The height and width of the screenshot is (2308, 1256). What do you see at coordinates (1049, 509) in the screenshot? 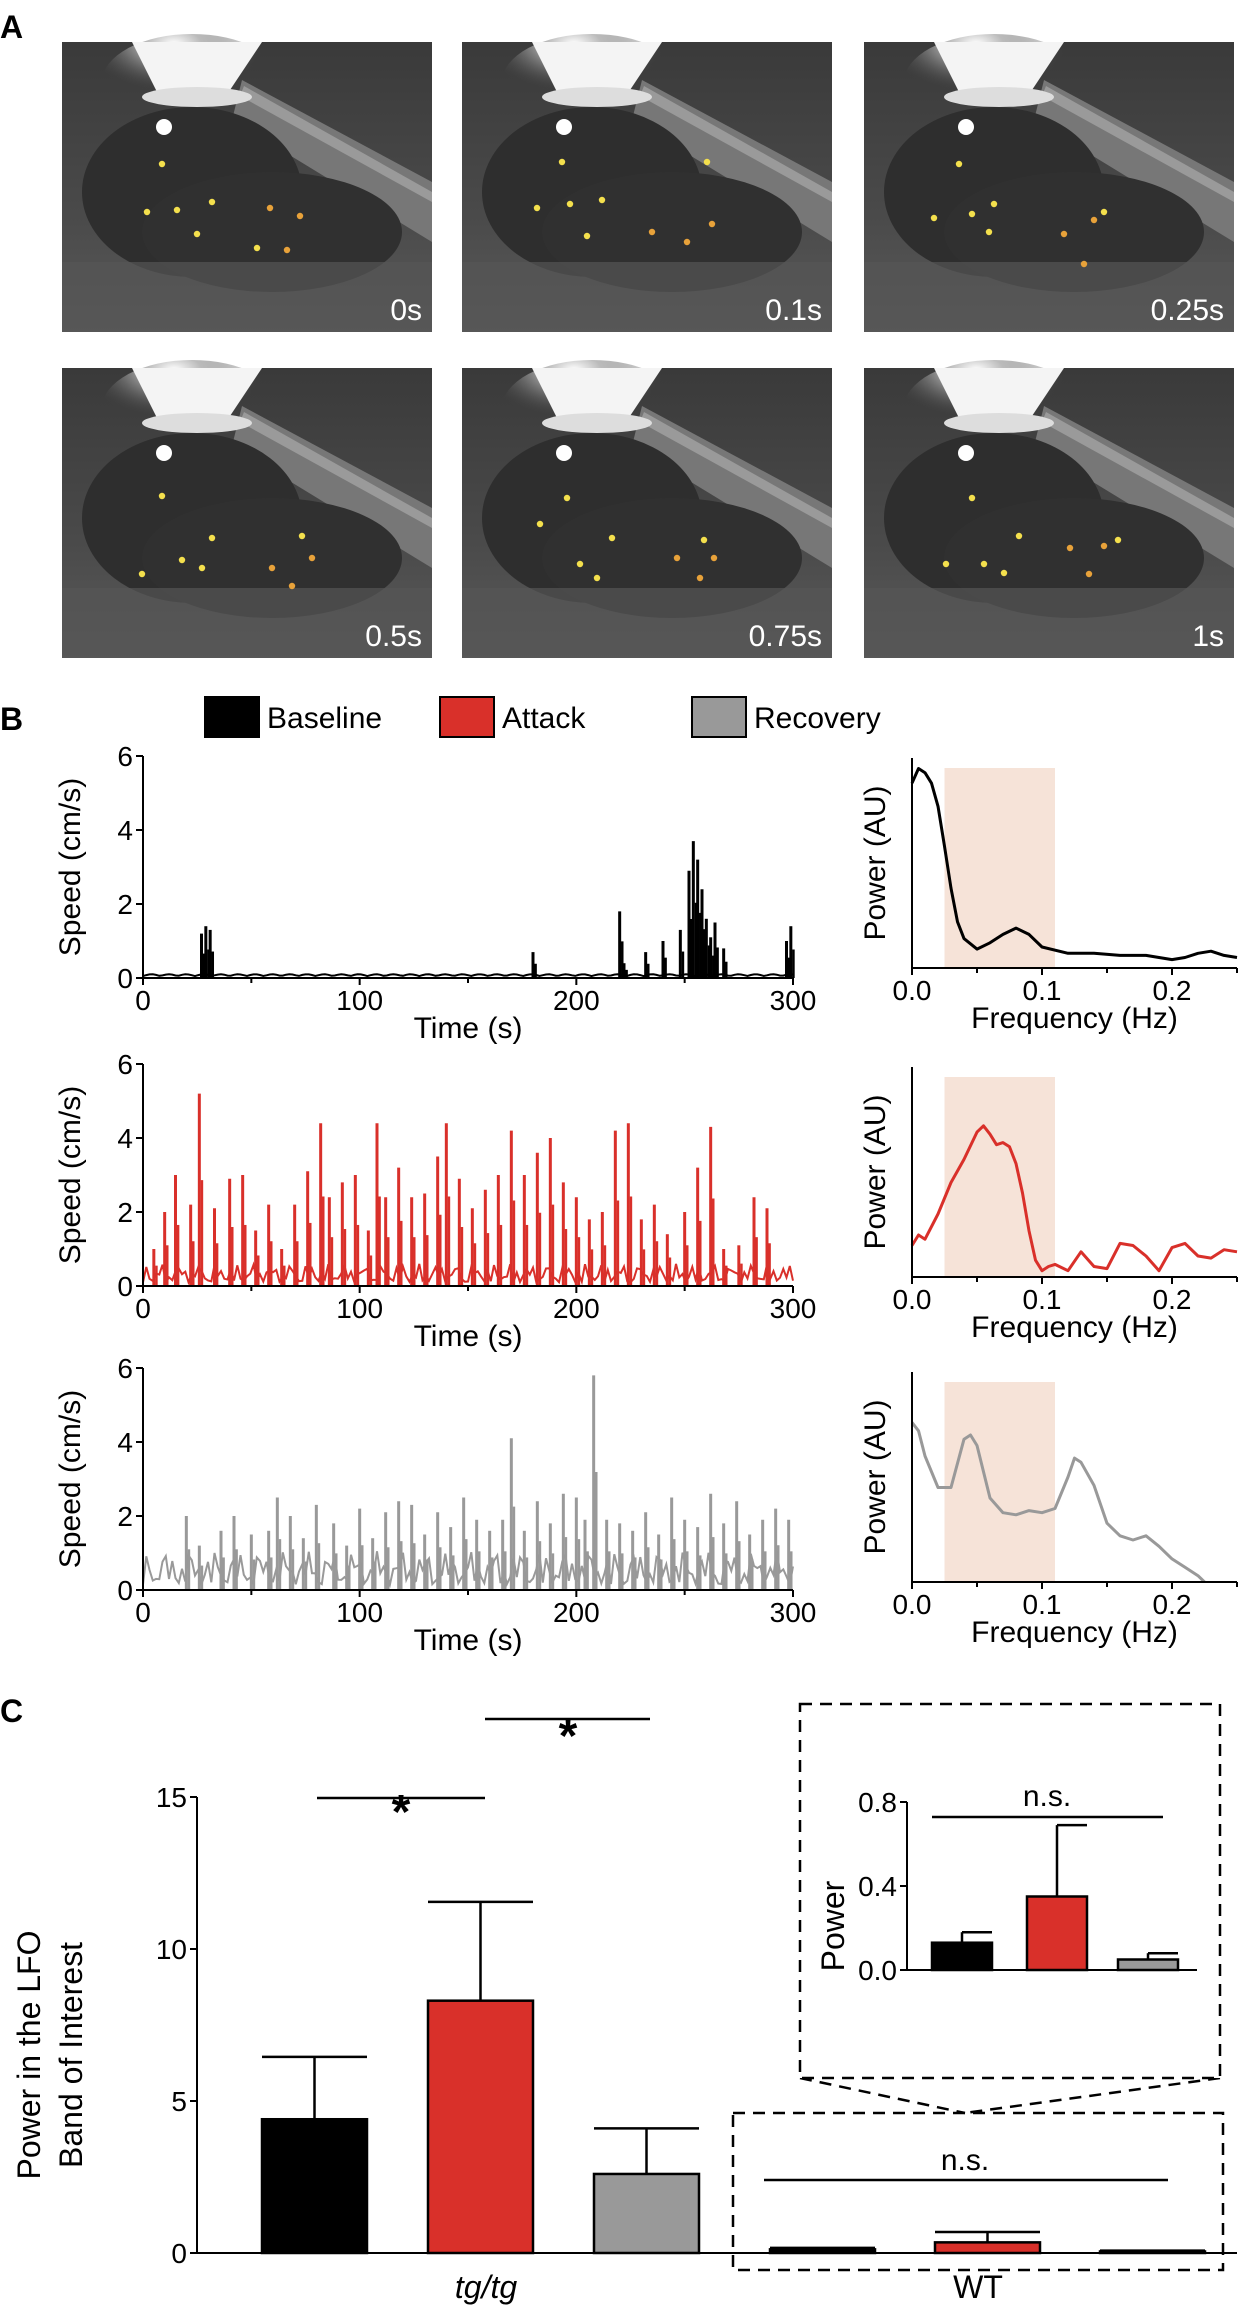
I see `video-frame: 1s` at bounding box center [1049, 509].